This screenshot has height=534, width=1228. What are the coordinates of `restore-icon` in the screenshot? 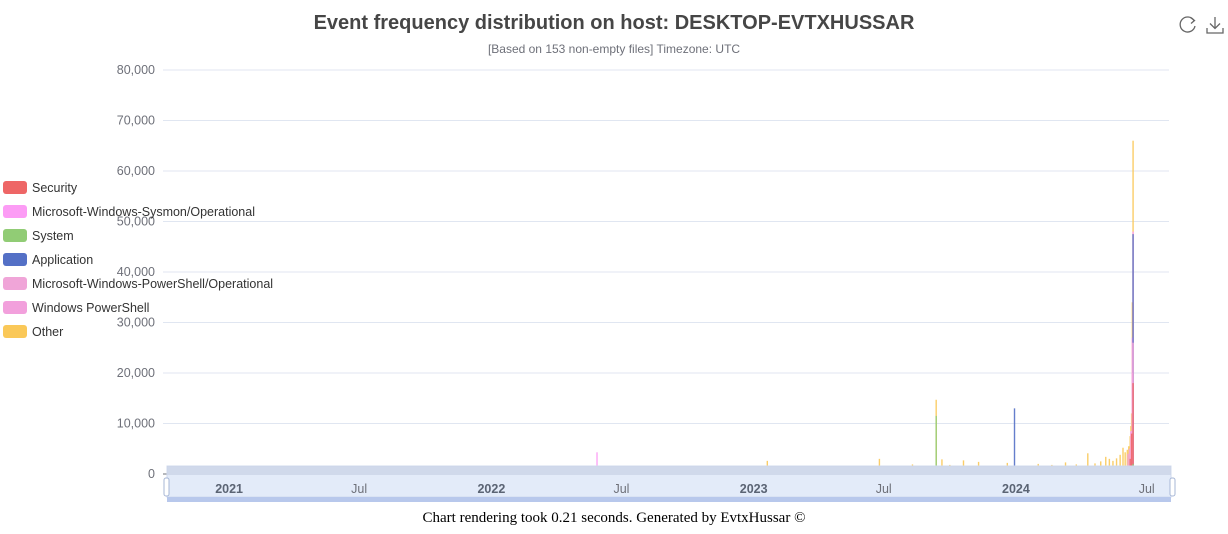 It's located at (1187, 24).